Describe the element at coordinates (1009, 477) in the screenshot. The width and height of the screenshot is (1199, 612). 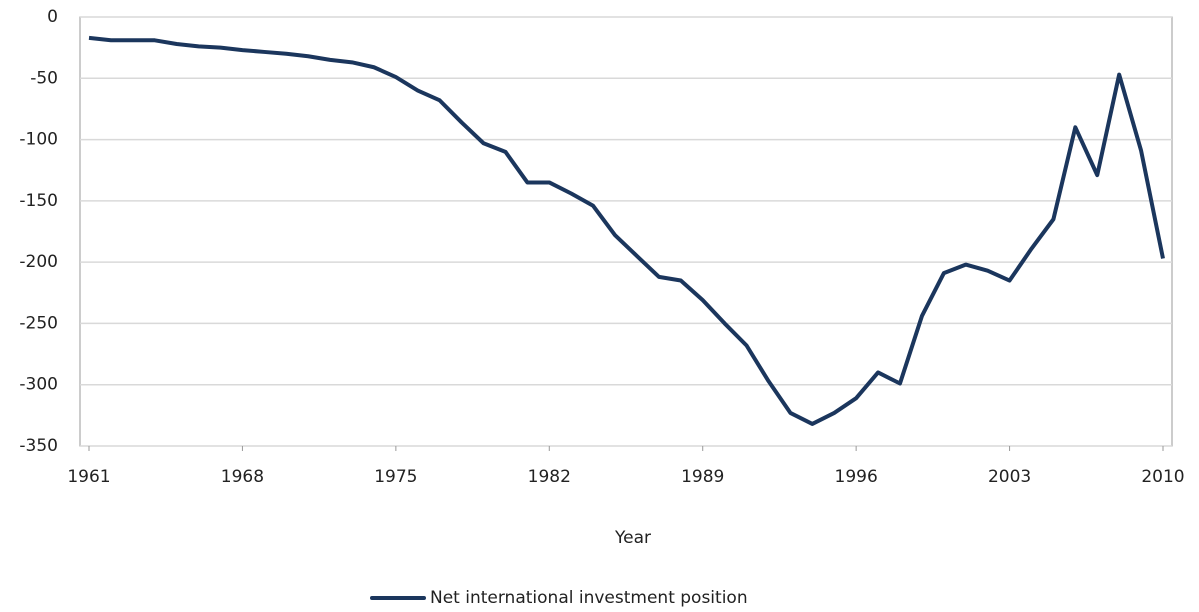
I see `x-tick-label: 2003` at that location.